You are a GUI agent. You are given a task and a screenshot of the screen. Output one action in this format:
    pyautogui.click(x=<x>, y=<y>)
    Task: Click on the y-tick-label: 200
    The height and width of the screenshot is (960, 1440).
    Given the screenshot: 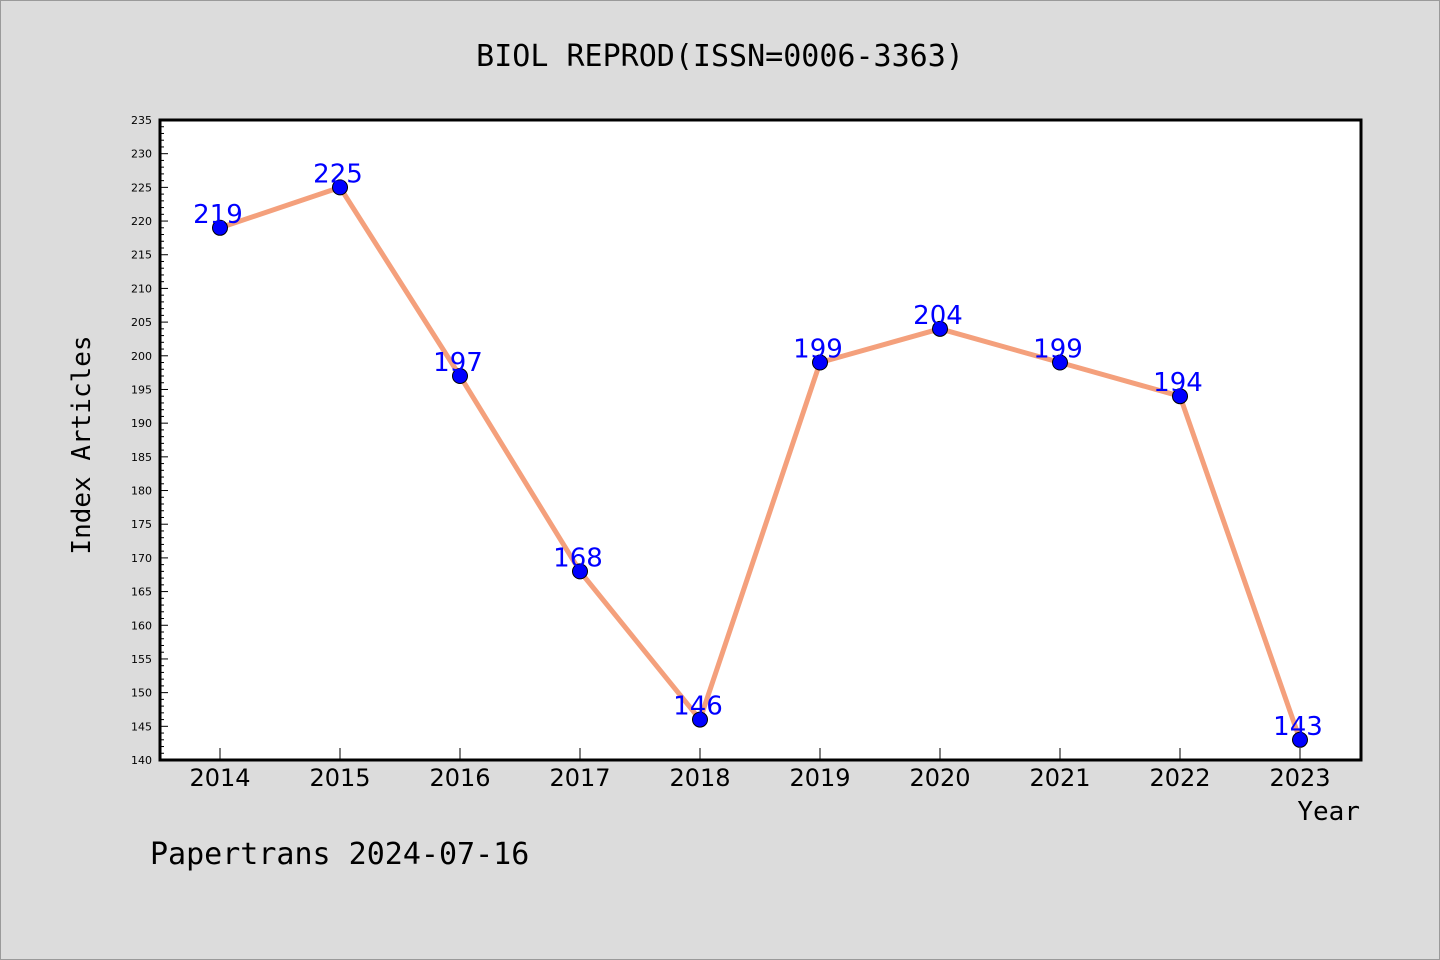 What is the action you would take?
    pyautogui.click(x=141, y=356)
    